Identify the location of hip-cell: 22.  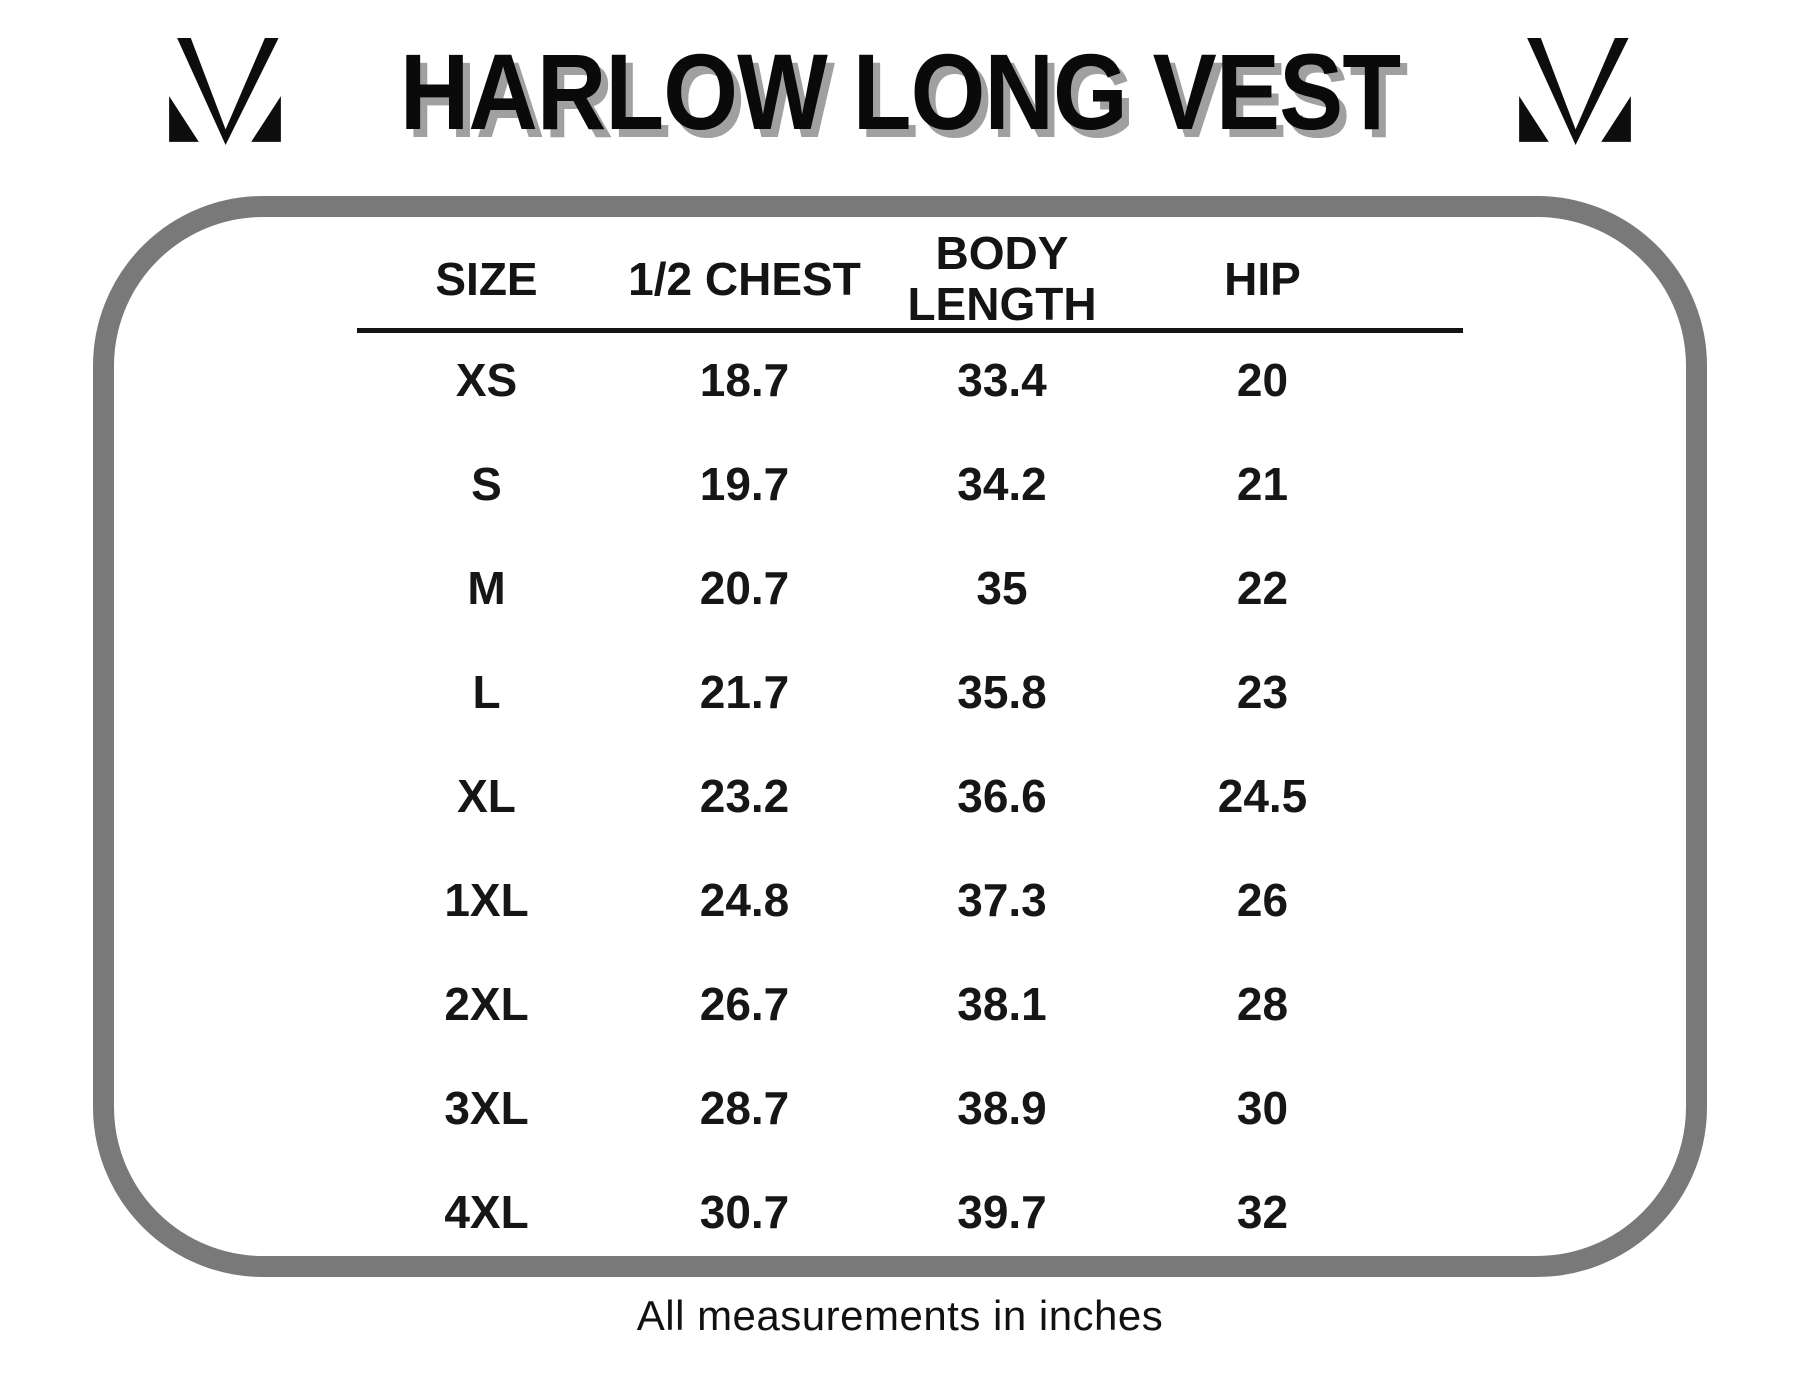
(1262, 588).